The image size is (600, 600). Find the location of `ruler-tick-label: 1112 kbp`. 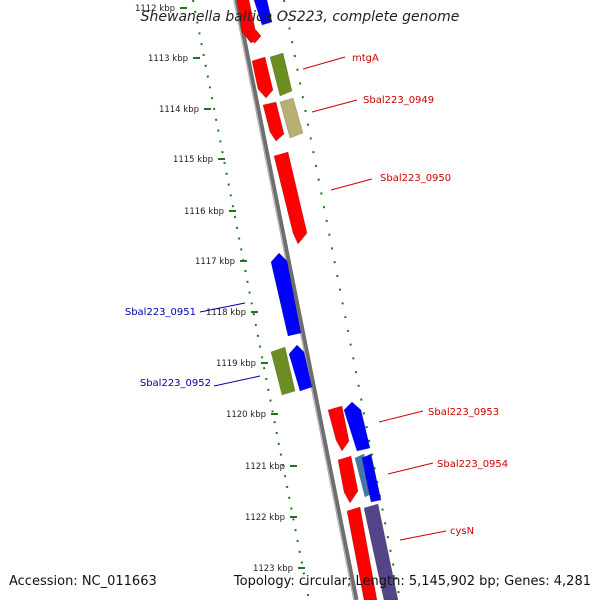

ruler-tick-label: 1112 kbp is located at coordinates (155, 9).